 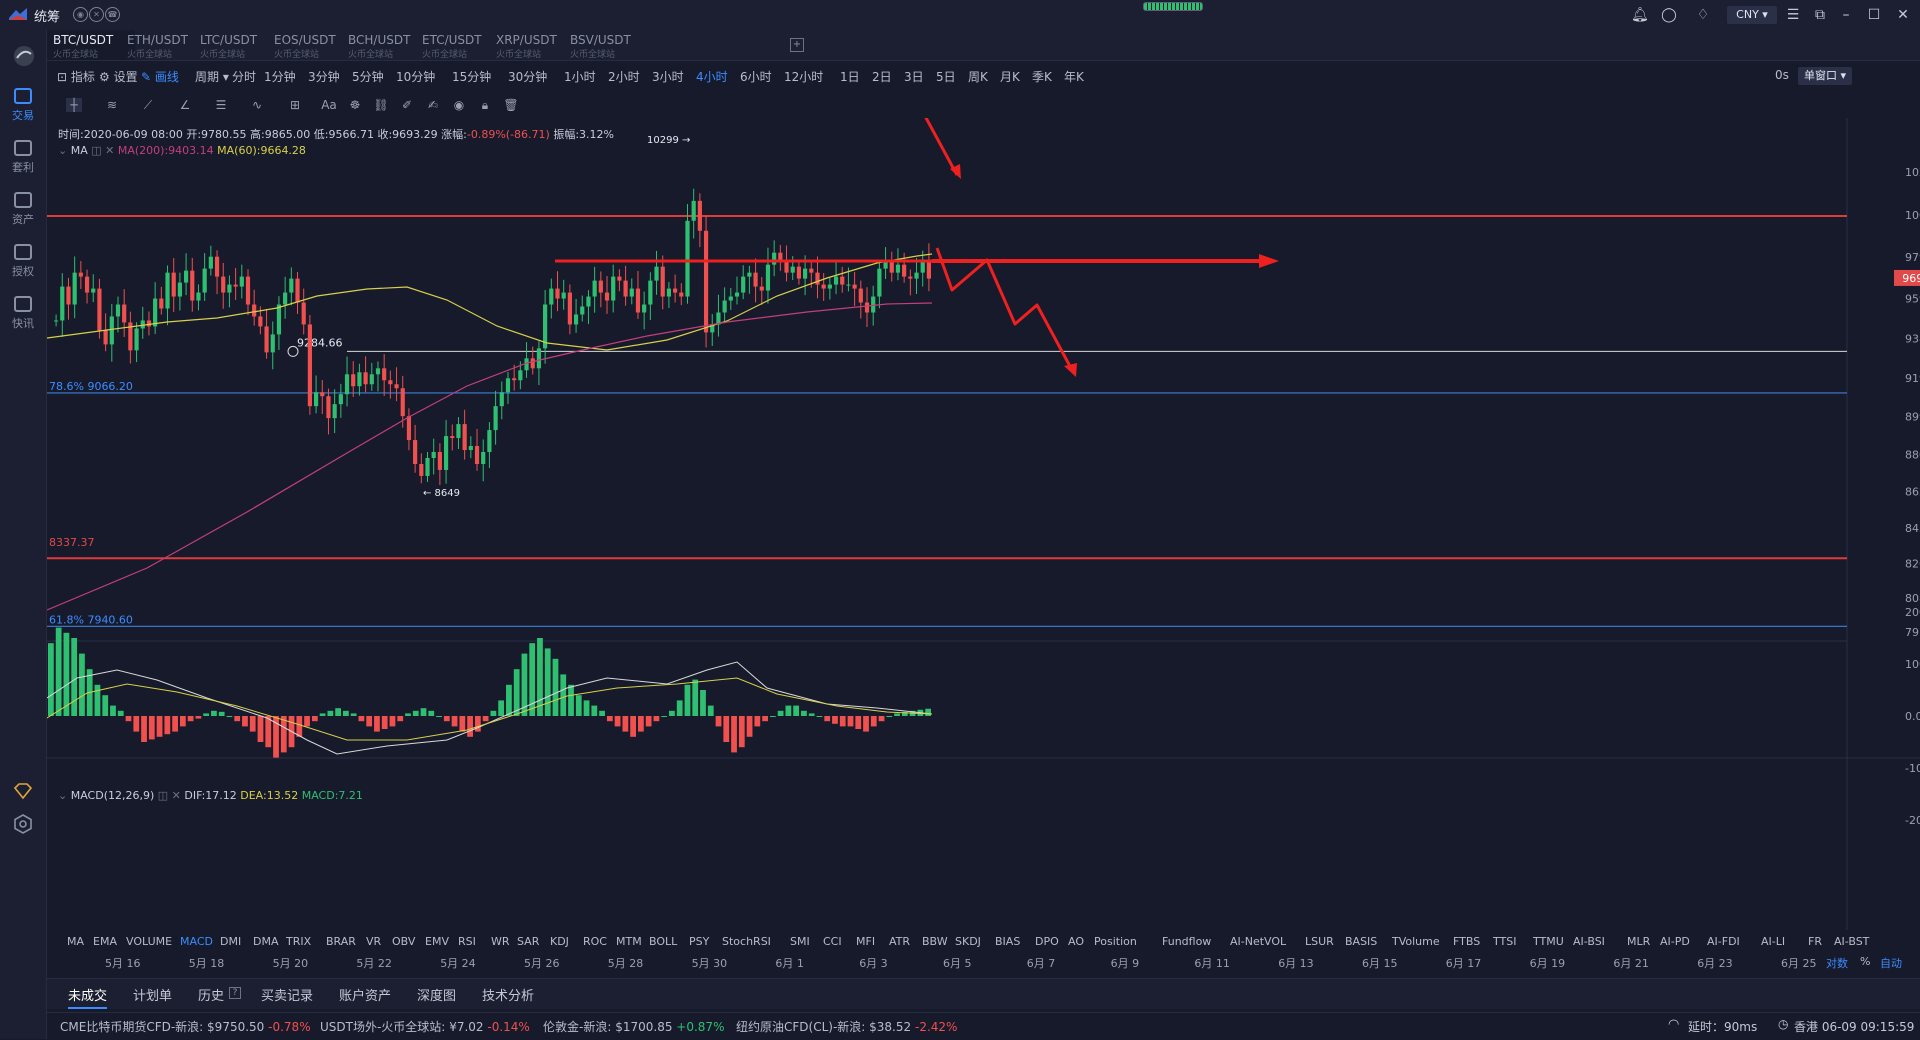 What do you see at coordinates (712, 77) in the screenshot?
I see `period-option: 4小时` at bounding box center [712, 77].